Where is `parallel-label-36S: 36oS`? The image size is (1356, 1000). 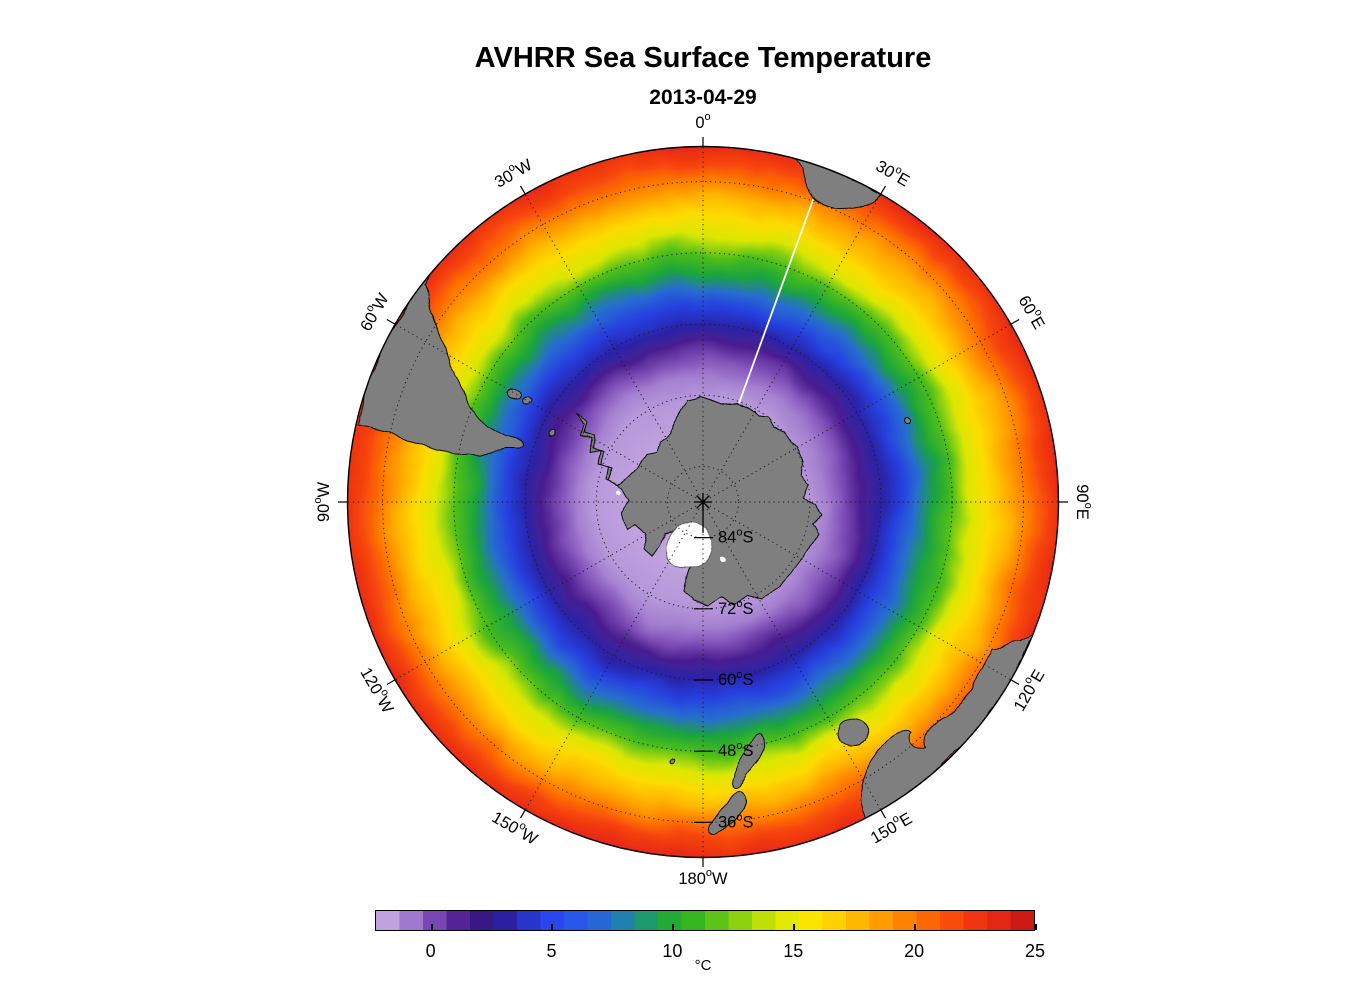
parallel-label-36S: 36oS is located at coordinates (736, 821).